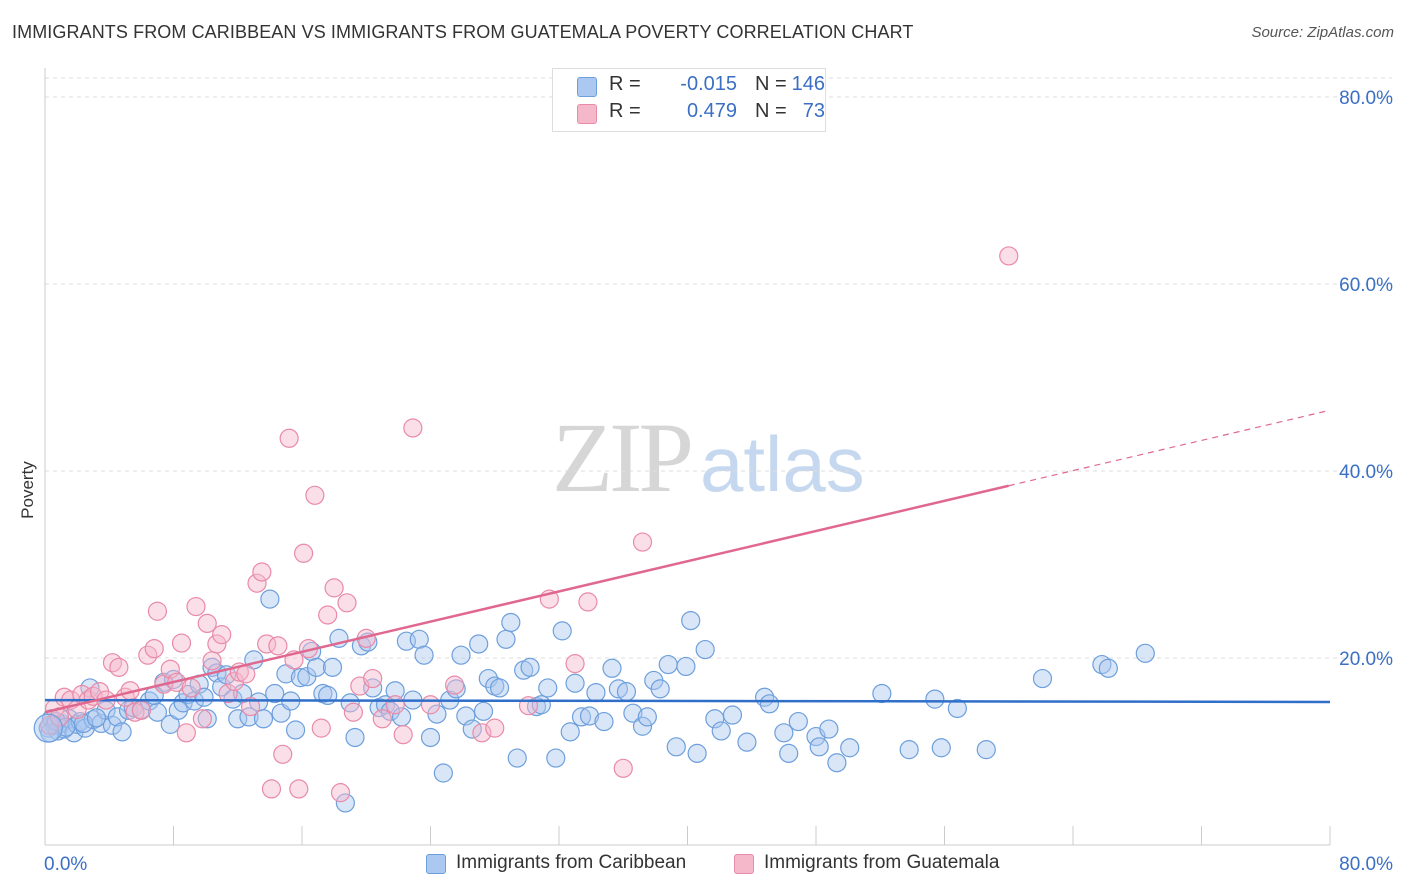 The image size is (1406, 892). I want to click on stats-r-value: -0.015, so click(708, 84).